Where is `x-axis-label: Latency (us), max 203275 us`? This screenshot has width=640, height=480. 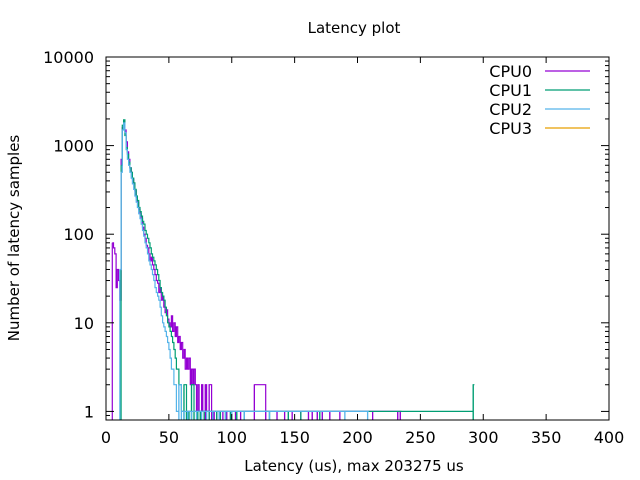
x-axis-label: Latency (us), max 203275 us is located at coordinates (354, 466).